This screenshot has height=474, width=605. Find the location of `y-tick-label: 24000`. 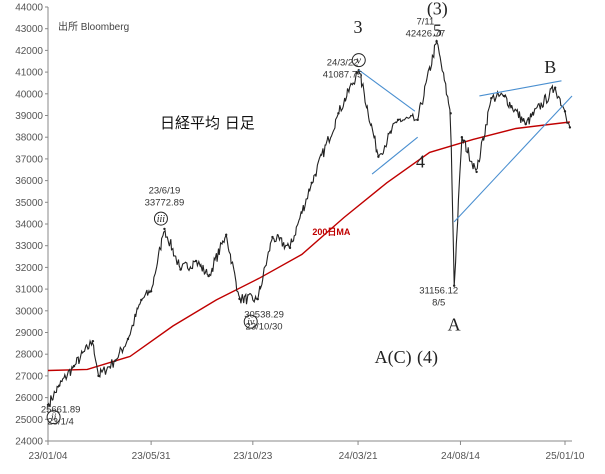

y-tick-label: 24000 is located at coordinates (29, 442).